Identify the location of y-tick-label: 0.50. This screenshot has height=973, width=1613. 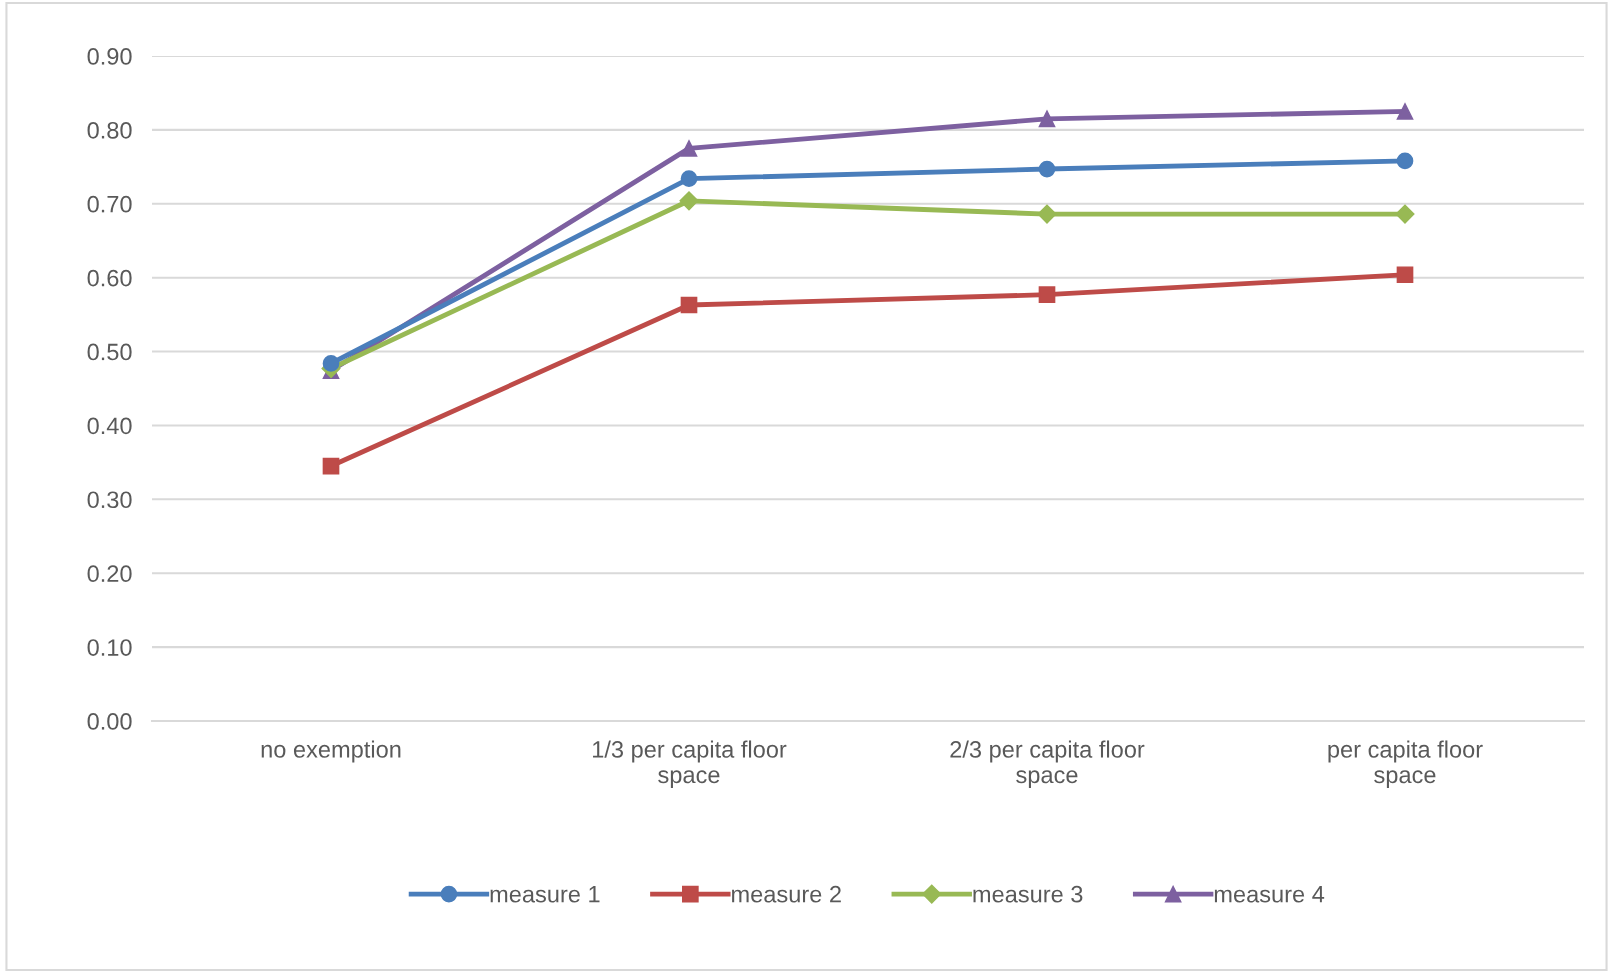
(109, 352).